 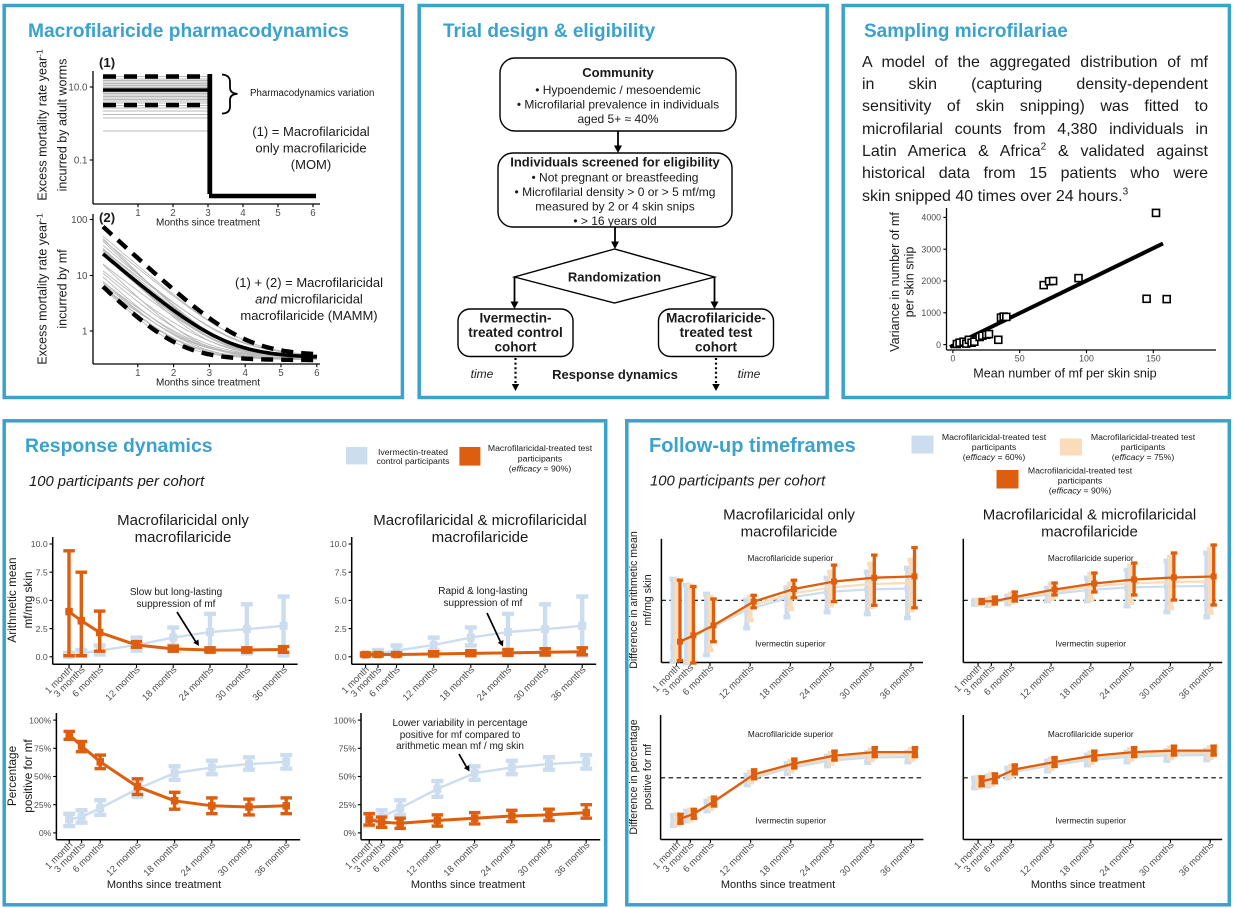 What do you see at coordinates (63, 289) in the screenshot?
I see `svg-text: incurred by mf` at bounding box center [63, 289].